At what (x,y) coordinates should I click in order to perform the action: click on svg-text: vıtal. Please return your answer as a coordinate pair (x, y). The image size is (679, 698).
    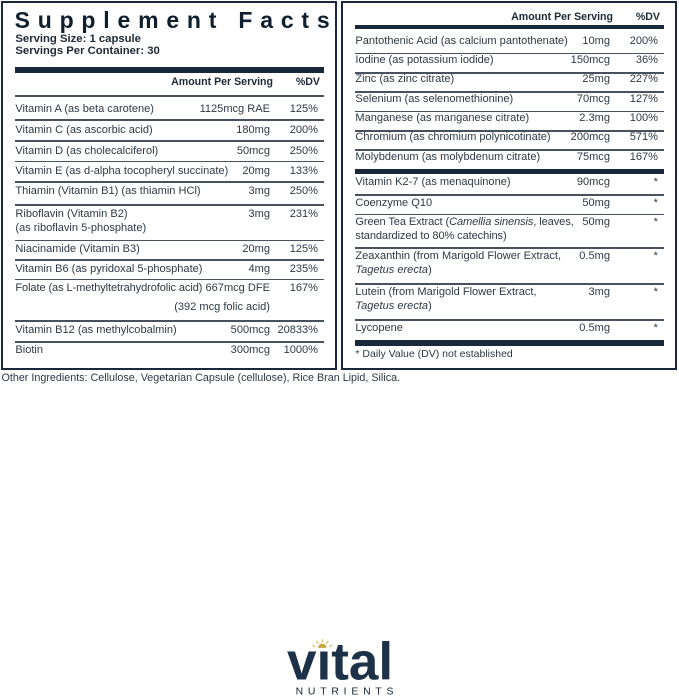
    Looking at the image, I should click on (340, 662).